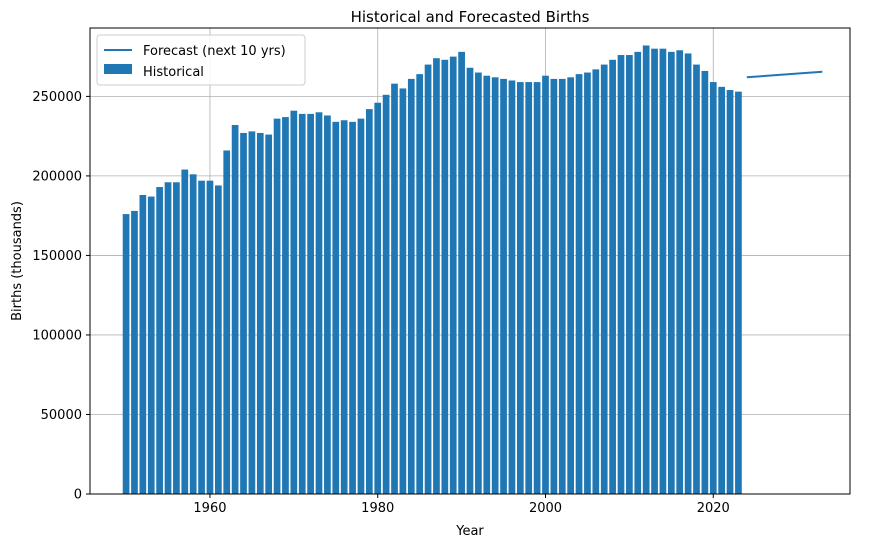  I want to click on y-tick-label: 0, so click(78, 495).